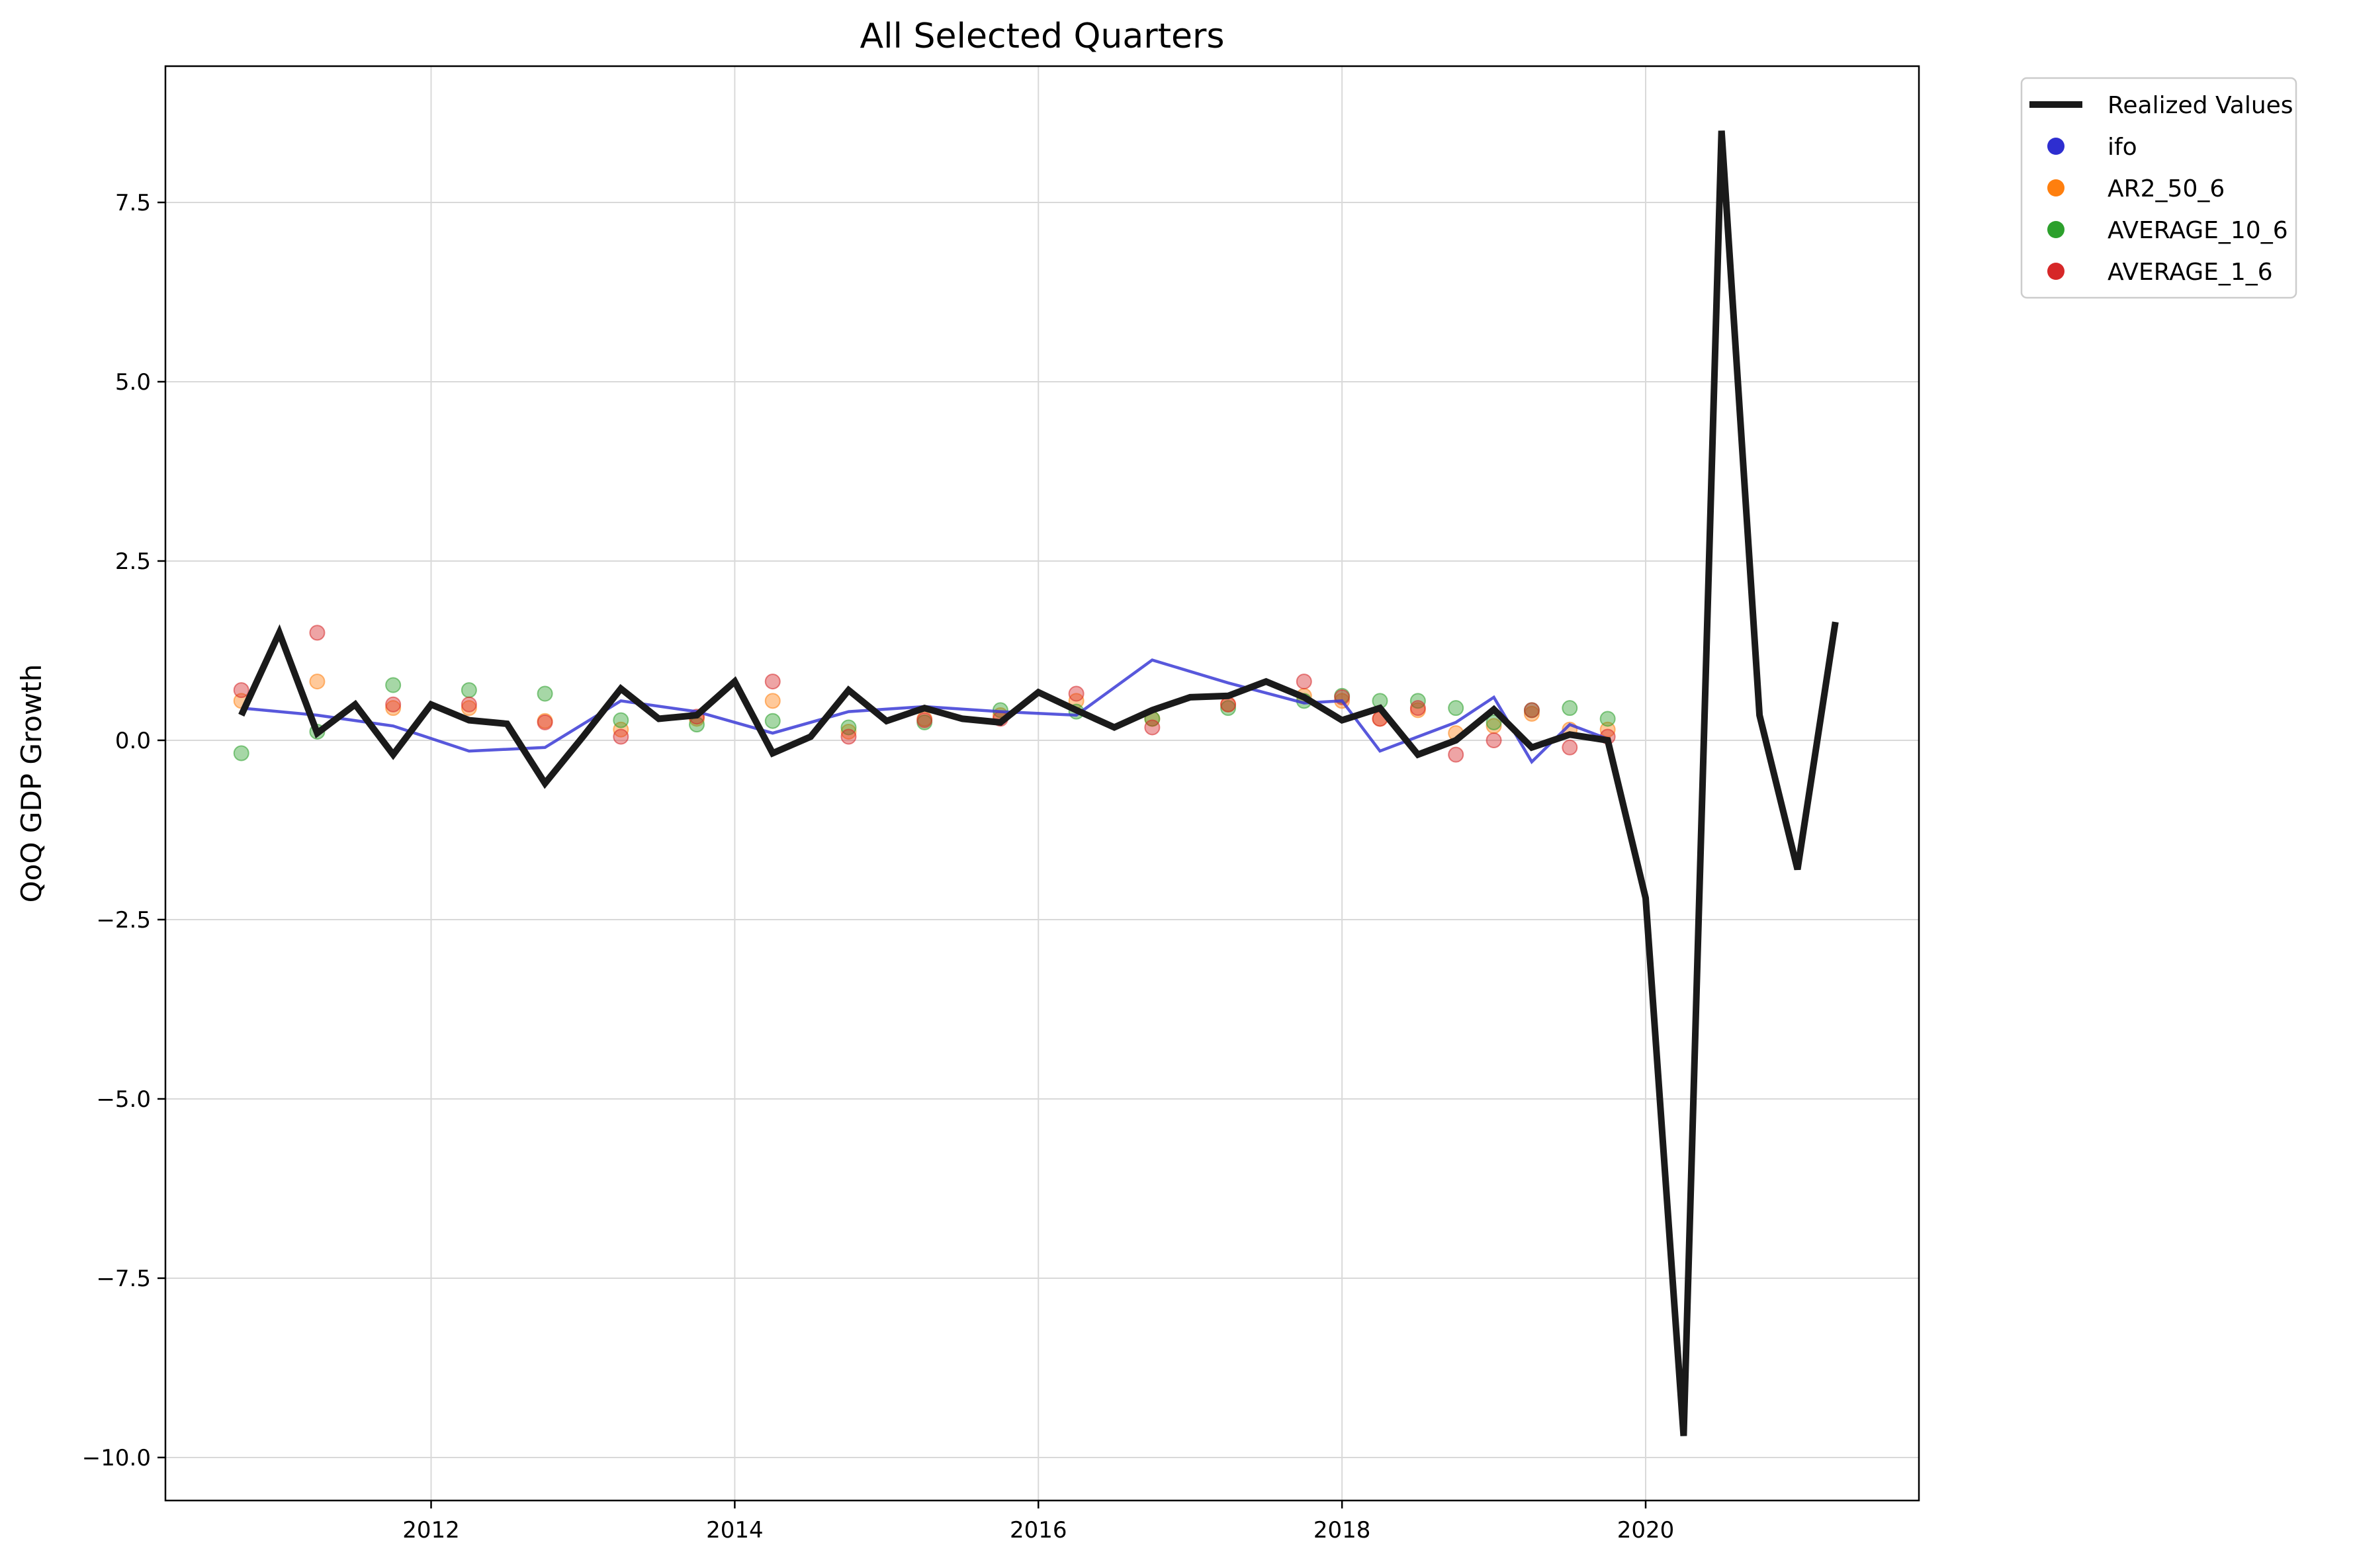 Image resolution: width=2353 pixels, height=1568 pixels. I want to click on y-tick-label: 0.0, so click(133, 741).